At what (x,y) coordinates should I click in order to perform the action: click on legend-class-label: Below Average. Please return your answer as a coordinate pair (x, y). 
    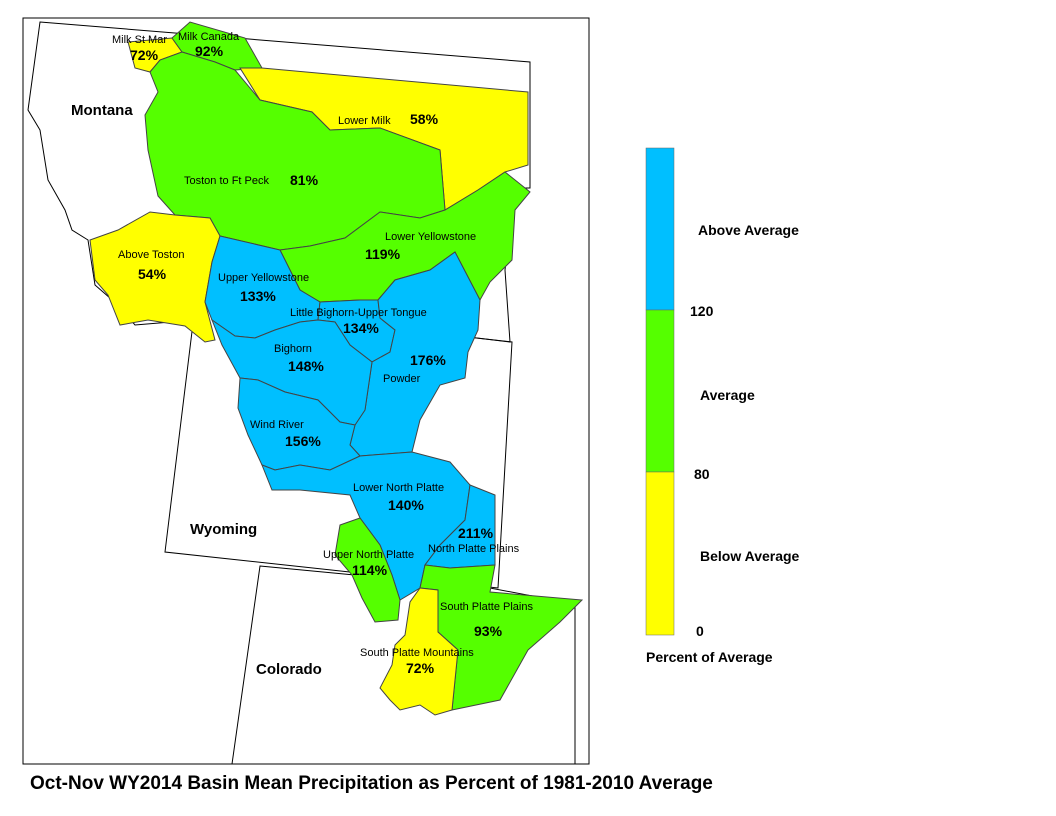
    Looking at the image, I should click on (750, 556).